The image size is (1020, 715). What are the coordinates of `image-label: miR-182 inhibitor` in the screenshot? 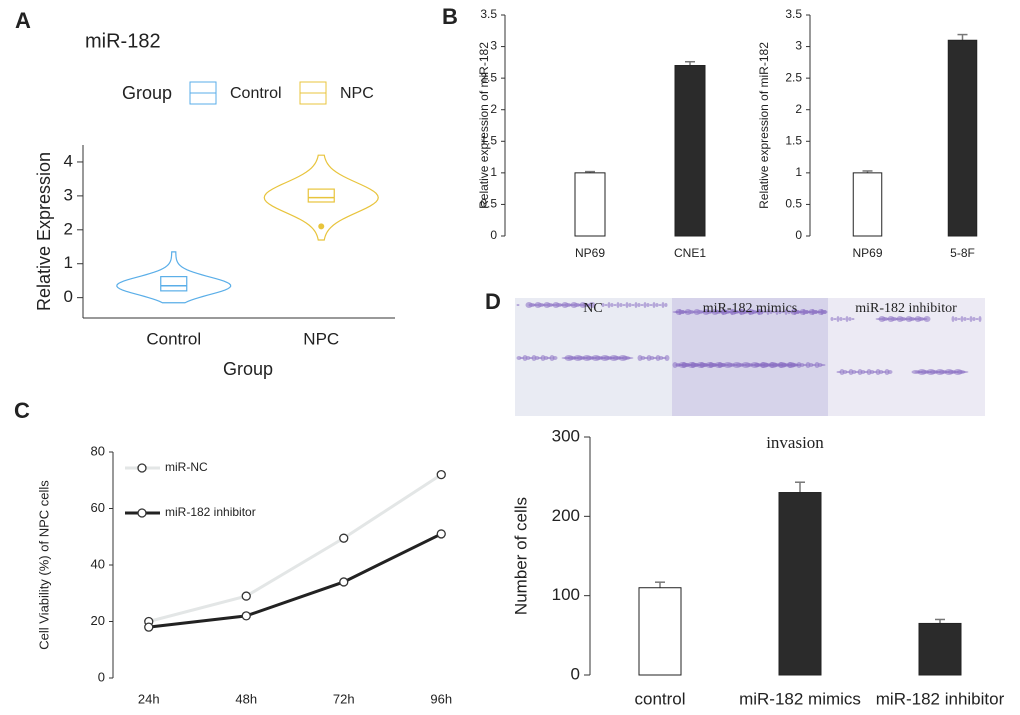 It's located at (906, 308).